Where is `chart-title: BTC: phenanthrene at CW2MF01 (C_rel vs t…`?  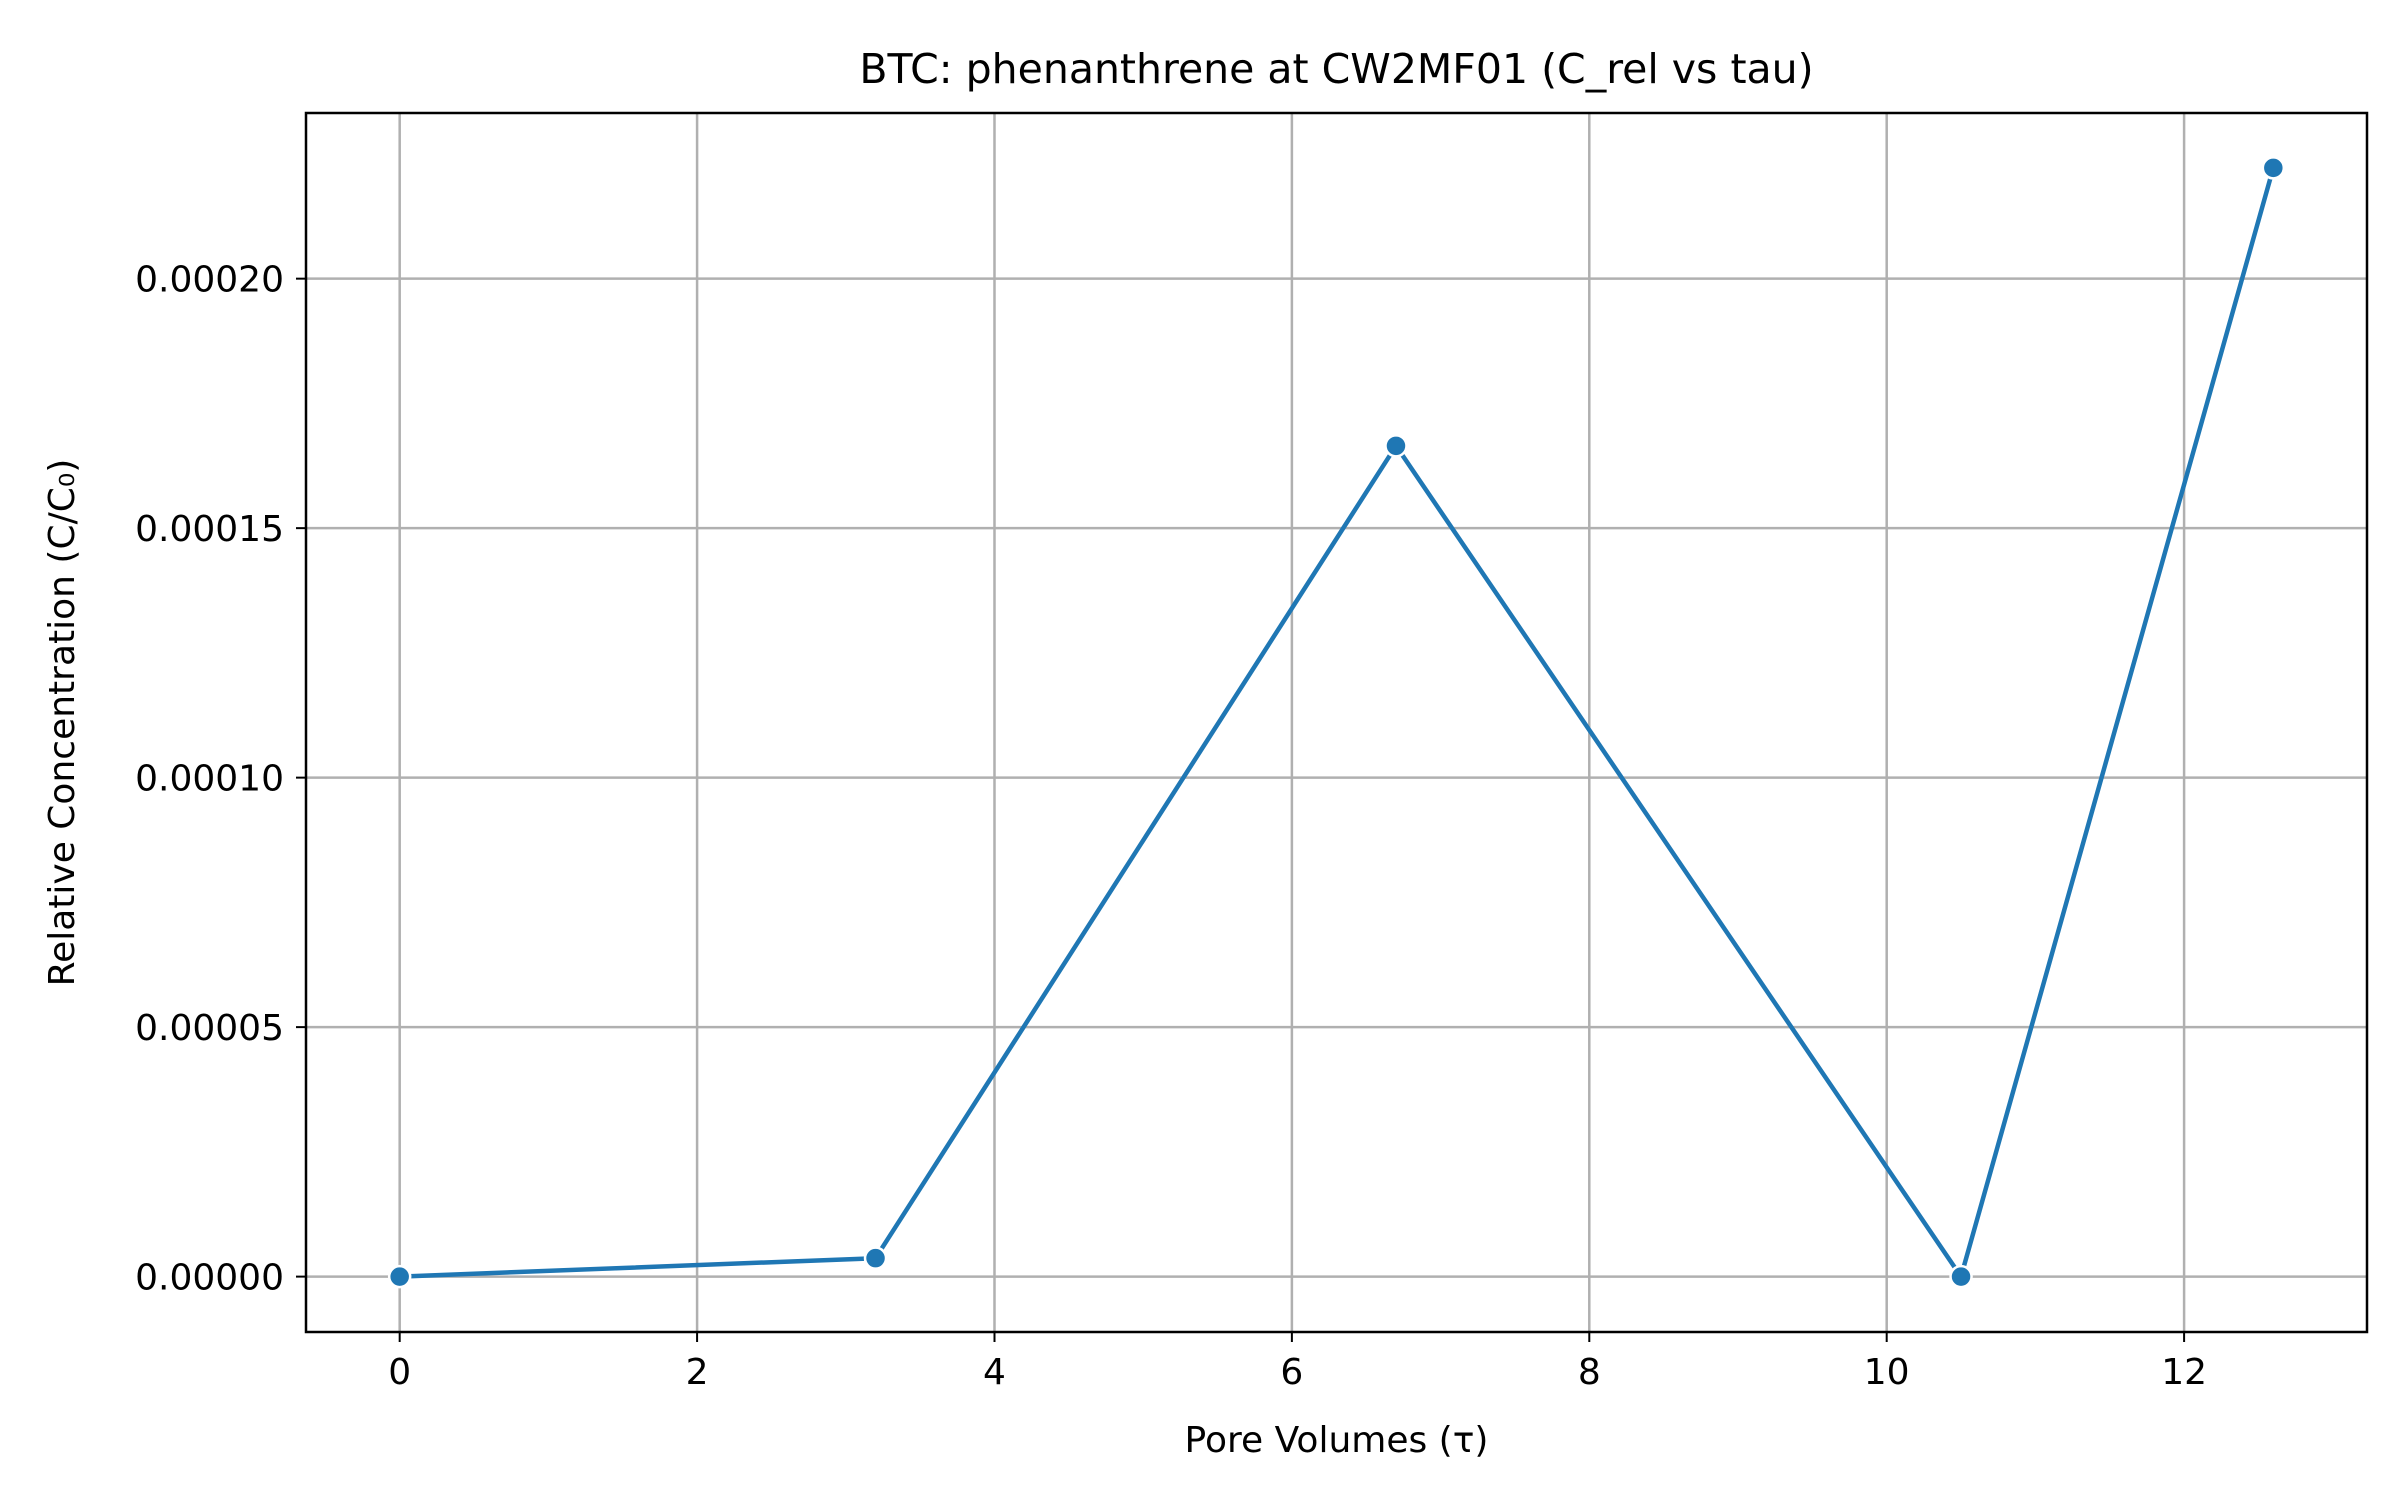 chart-title: BTC: phenanthrene at CW2MF01 (C_rel vs t… is located at coordinates (1336, 69).